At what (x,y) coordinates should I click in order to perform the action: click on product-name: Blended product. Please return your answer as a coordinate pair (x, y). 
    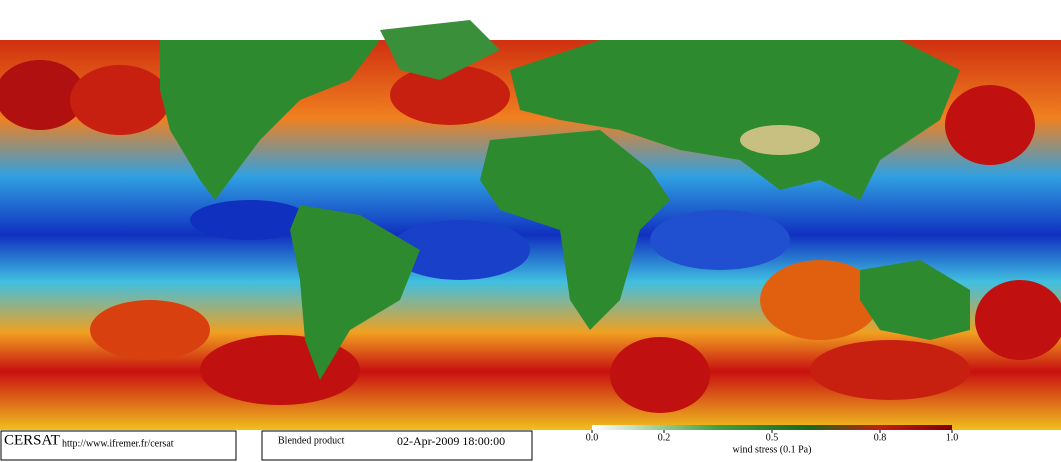
    Looking at the image, I should click on (311, 440).